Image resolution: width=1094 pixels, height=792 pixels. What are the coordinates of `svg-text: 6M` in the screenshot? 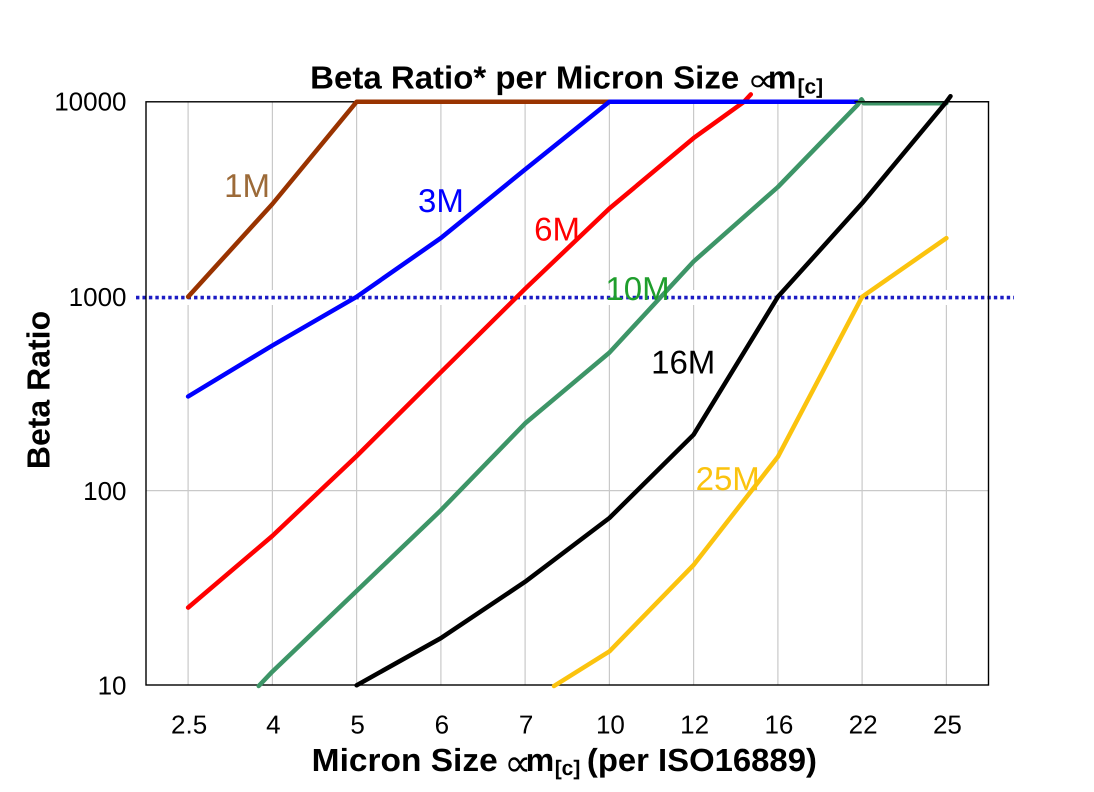 It's located at (557, 229).